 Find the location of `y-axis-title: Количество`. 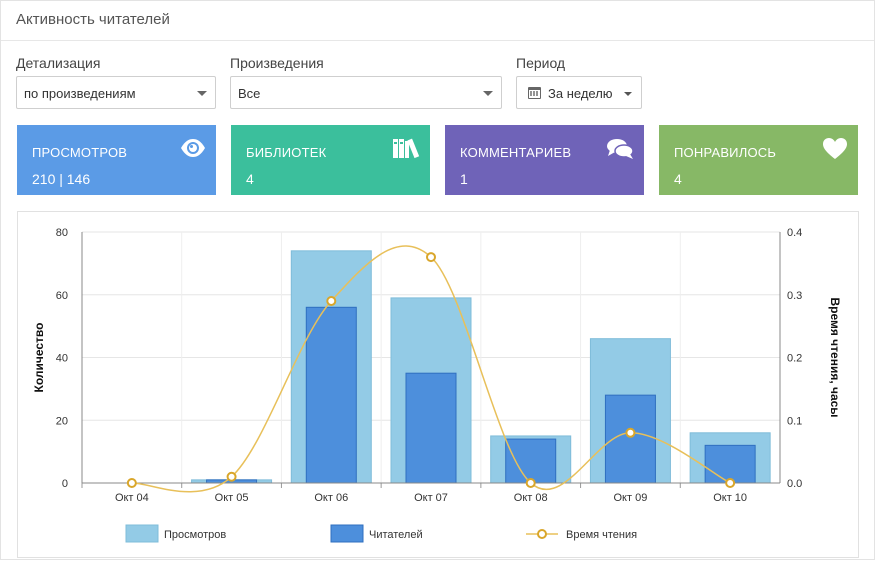

y-axis-title: Количество is located at coordinates (39, 358).